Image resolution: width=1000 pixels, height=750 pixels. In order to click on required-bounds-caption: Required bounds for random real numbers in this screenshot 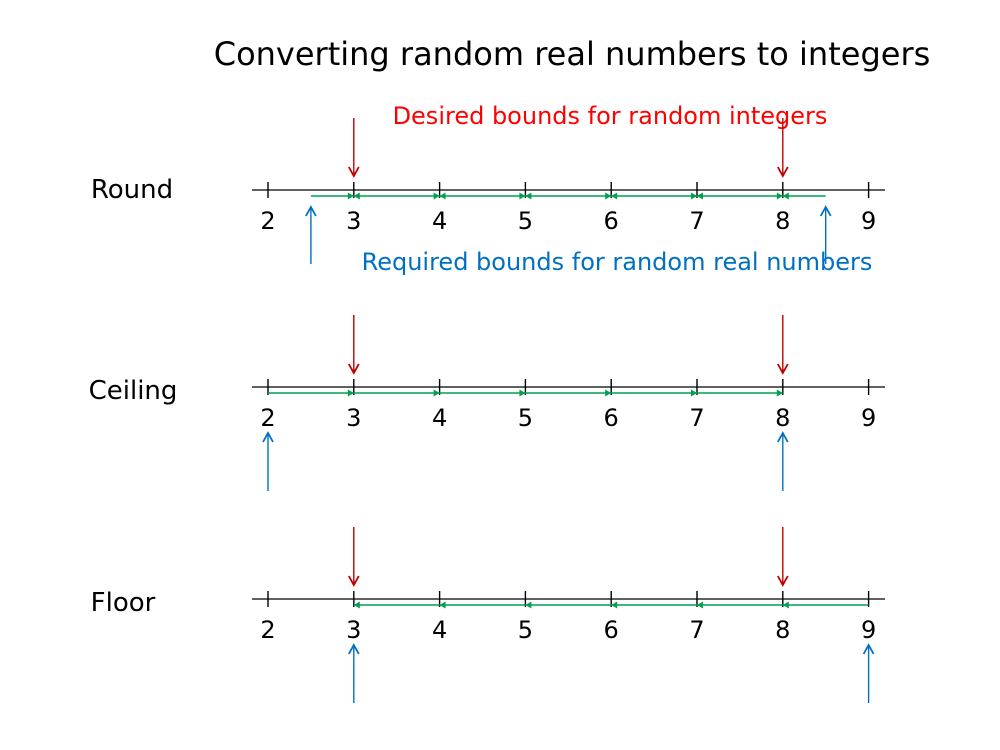, I will do `click(617, 262)`.